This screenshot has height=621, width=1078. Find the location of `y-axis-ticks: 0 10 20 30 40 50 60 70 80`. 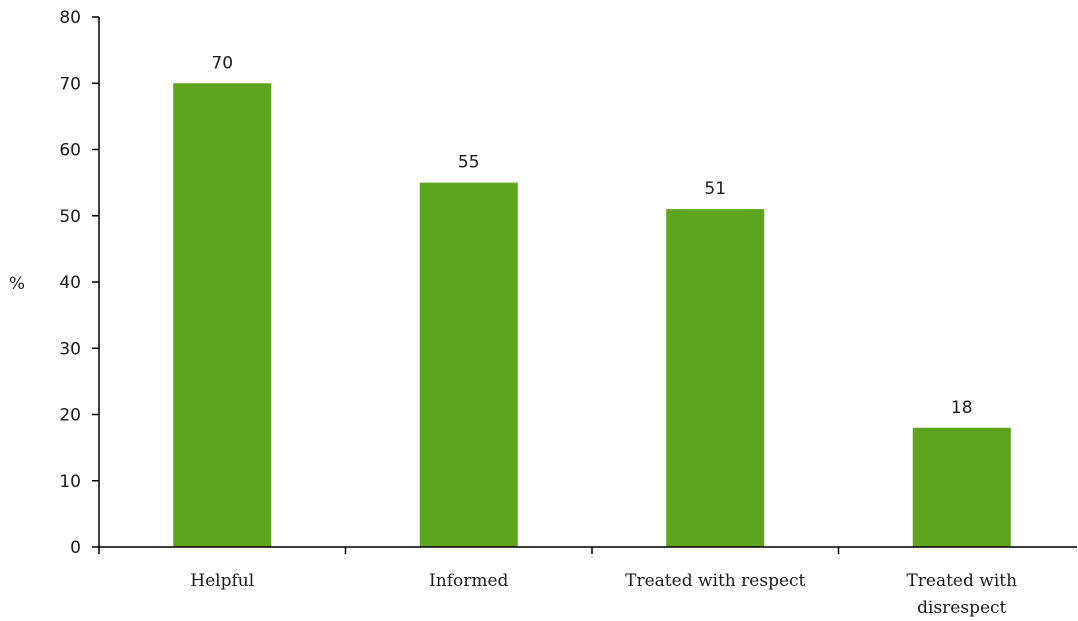

y-axis-ticks: 0 10 20 30 40 50 60 70 80 is located at coordinates (79, 283).